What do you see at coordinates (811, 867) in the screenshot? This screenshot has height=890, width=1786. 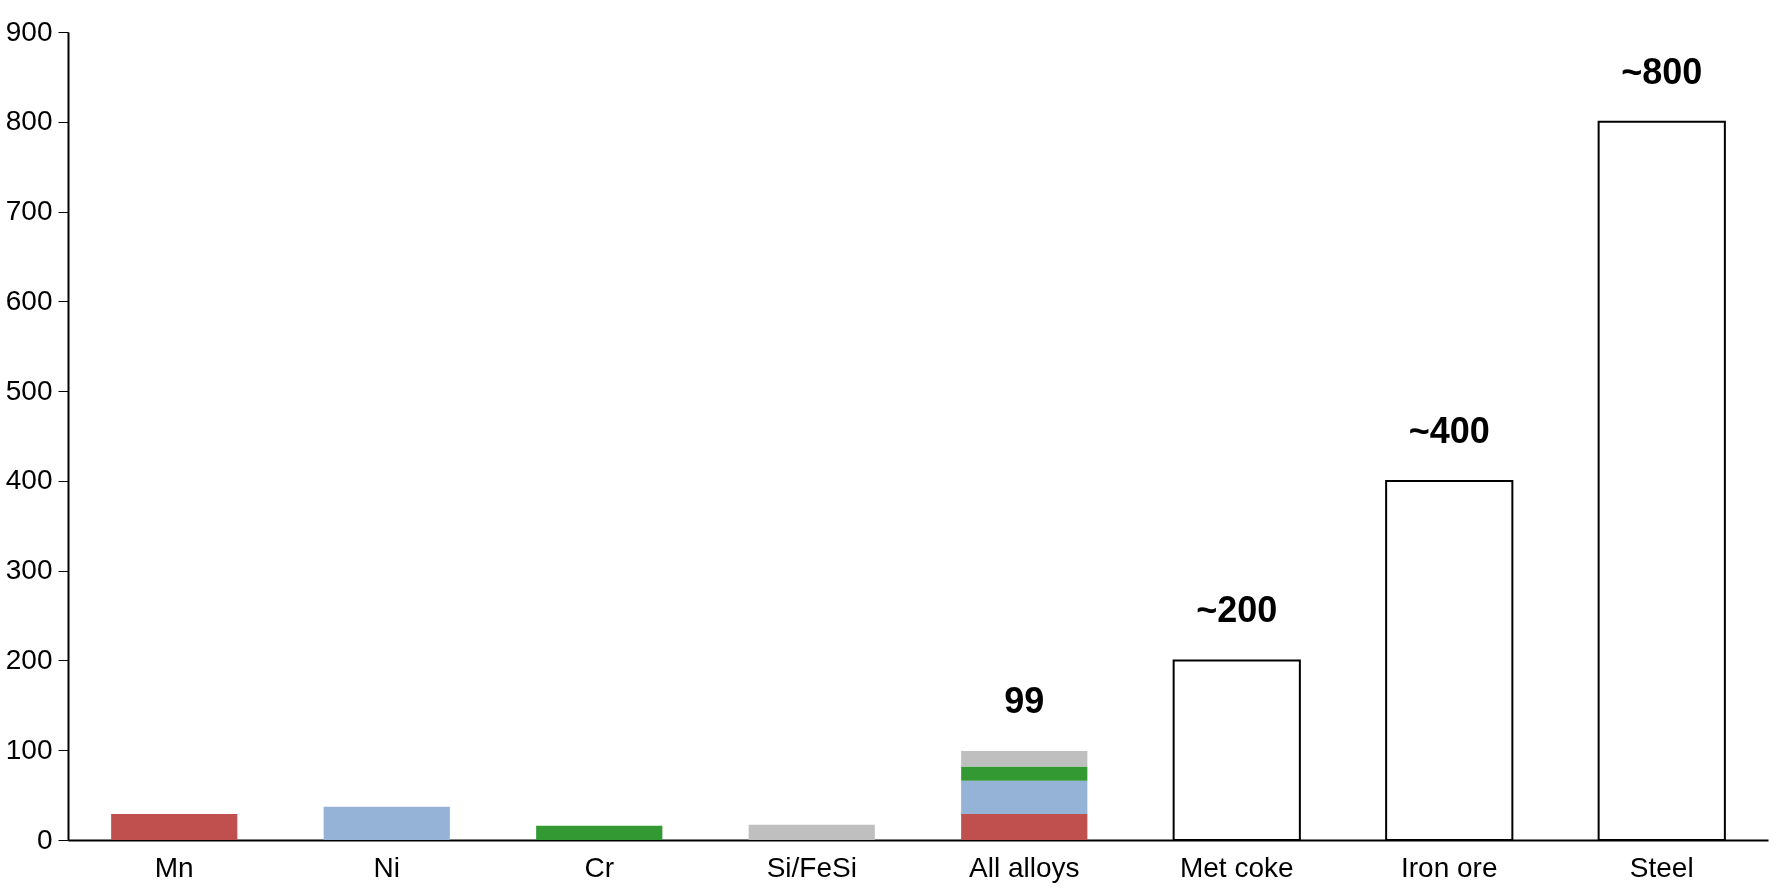 I see `x-tick-label: Si/FeSi` at bounding box center [811, 867].